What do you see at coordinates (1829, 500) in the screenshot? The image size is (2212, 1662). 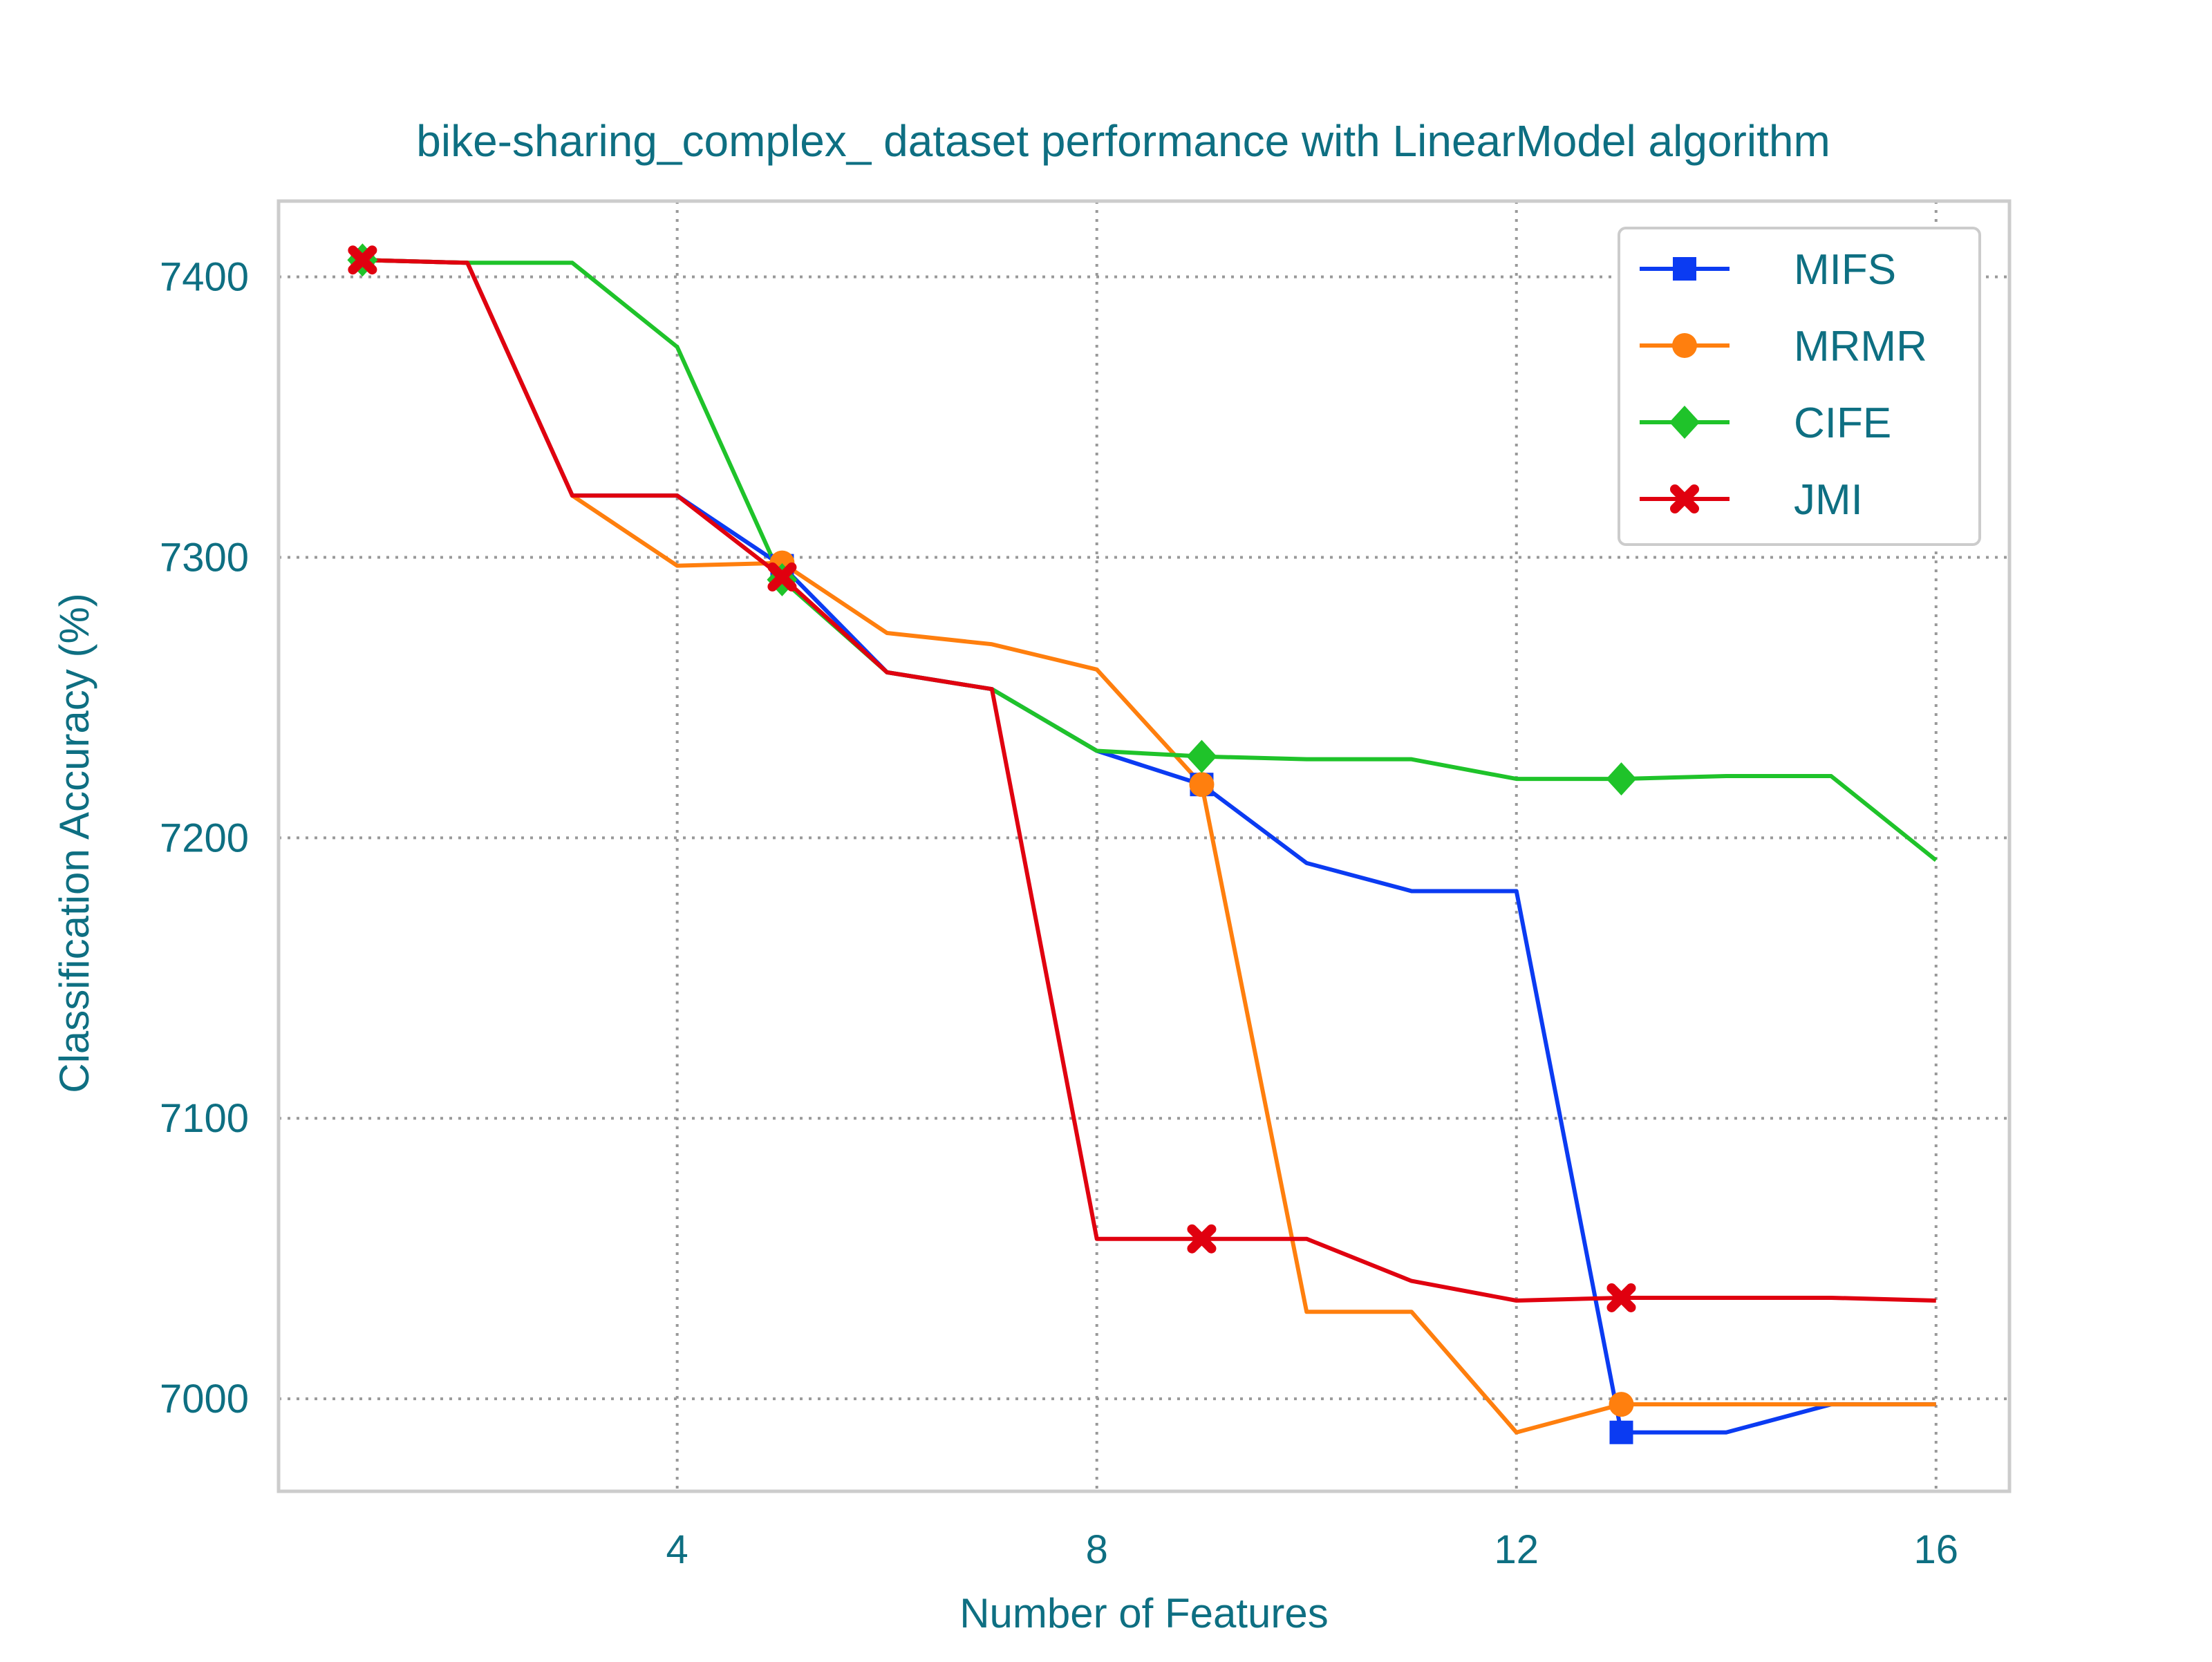 I see `legend-label-jmi: JMI` at bounding box center [1829, 500].